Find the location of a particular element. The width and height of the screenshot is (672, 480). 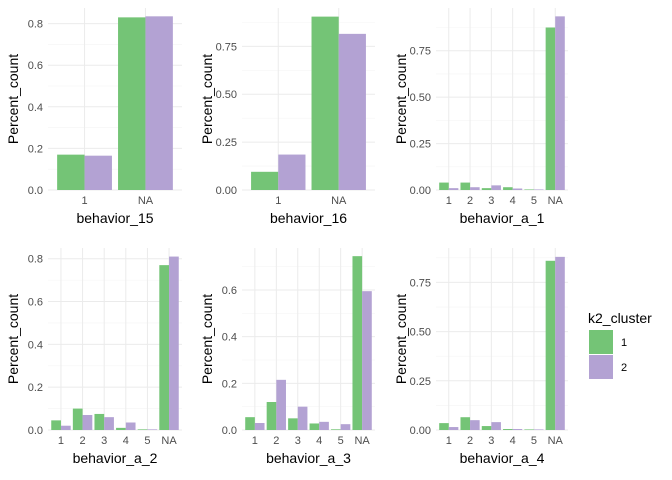

legend-label-1: 1 is located at coordinates (624, 343).